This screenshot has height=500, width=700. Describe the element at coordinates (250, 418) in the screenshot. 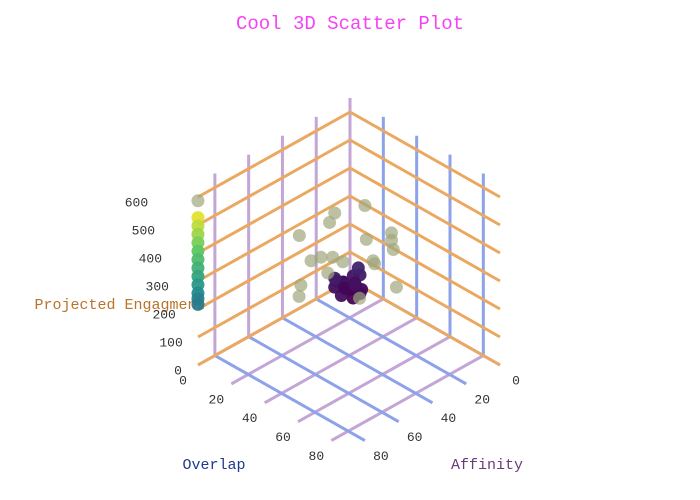

I see `x-tick-label: 40` at that location.